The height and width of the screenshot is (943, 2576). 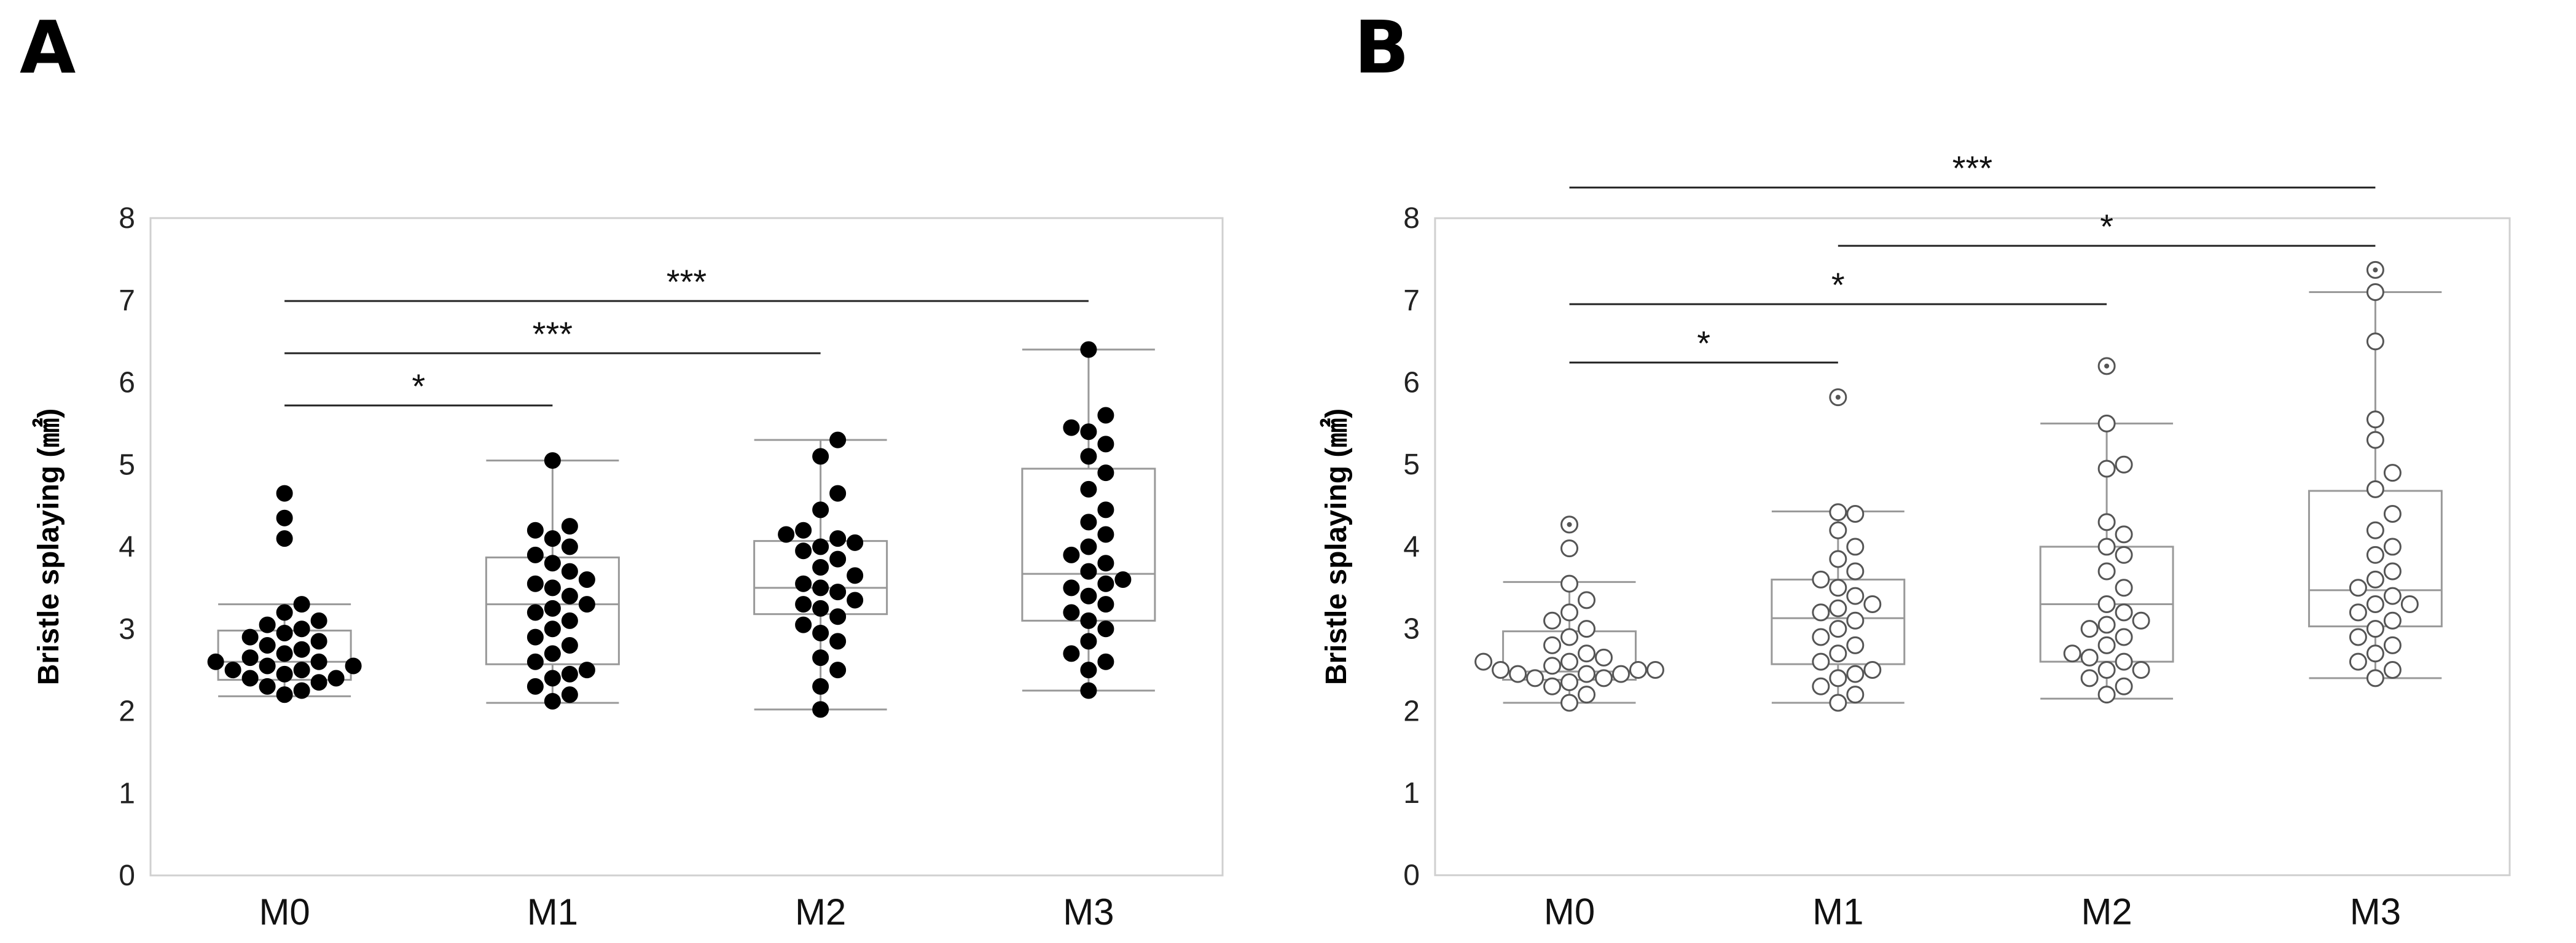 What do you see at coordinates (1411, 300) in the screenshot?
I see `y-tick-label: 7` at bounding box center [1411, 300].